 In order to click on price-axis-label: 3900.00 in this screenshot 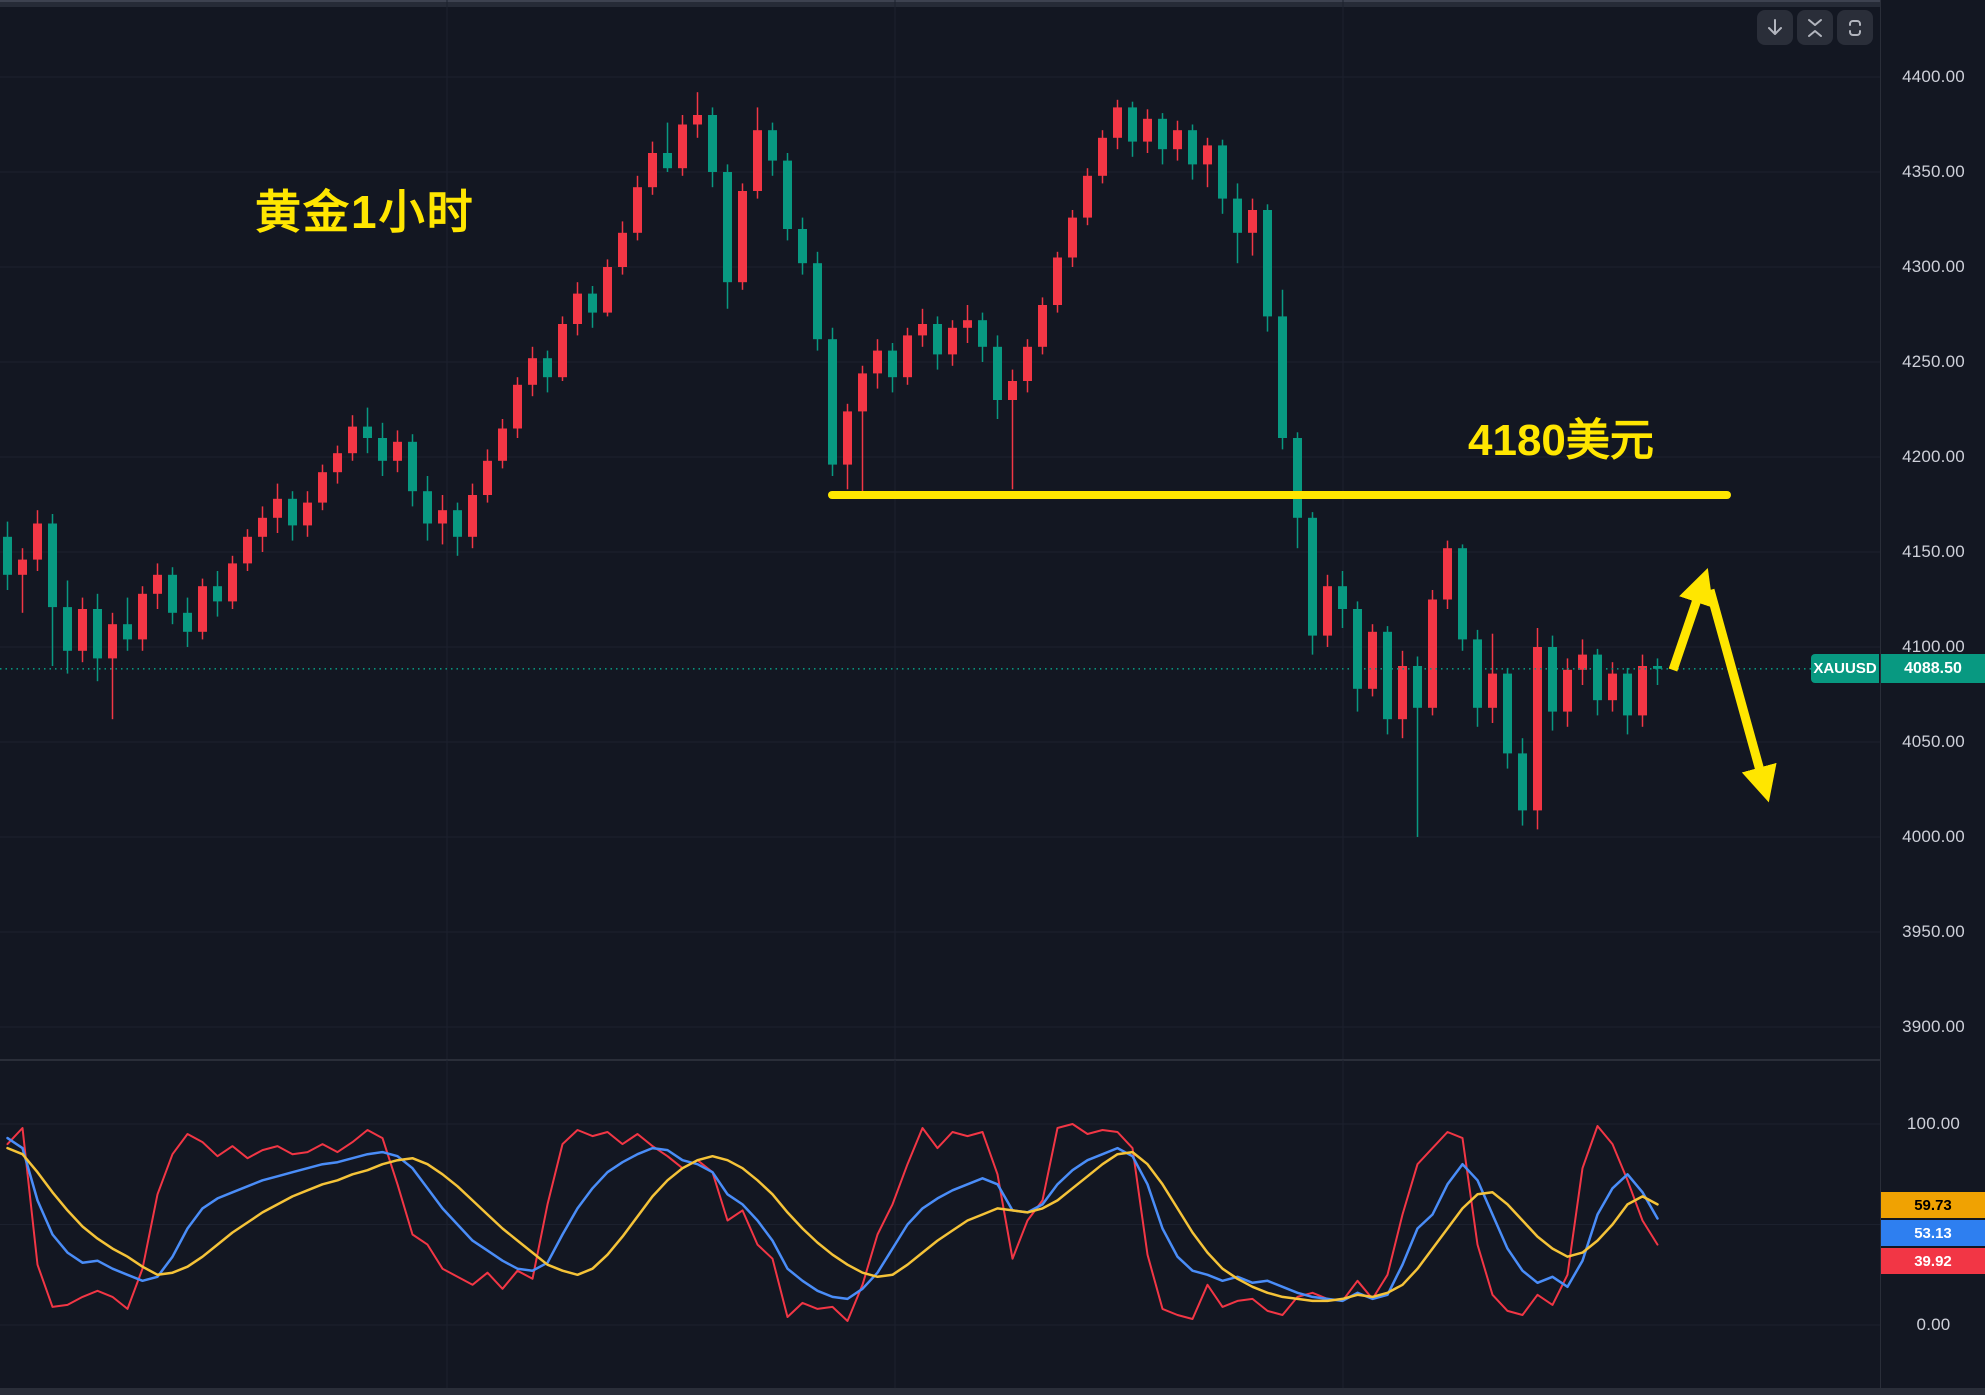, I will do `click(1933, 1026)`.